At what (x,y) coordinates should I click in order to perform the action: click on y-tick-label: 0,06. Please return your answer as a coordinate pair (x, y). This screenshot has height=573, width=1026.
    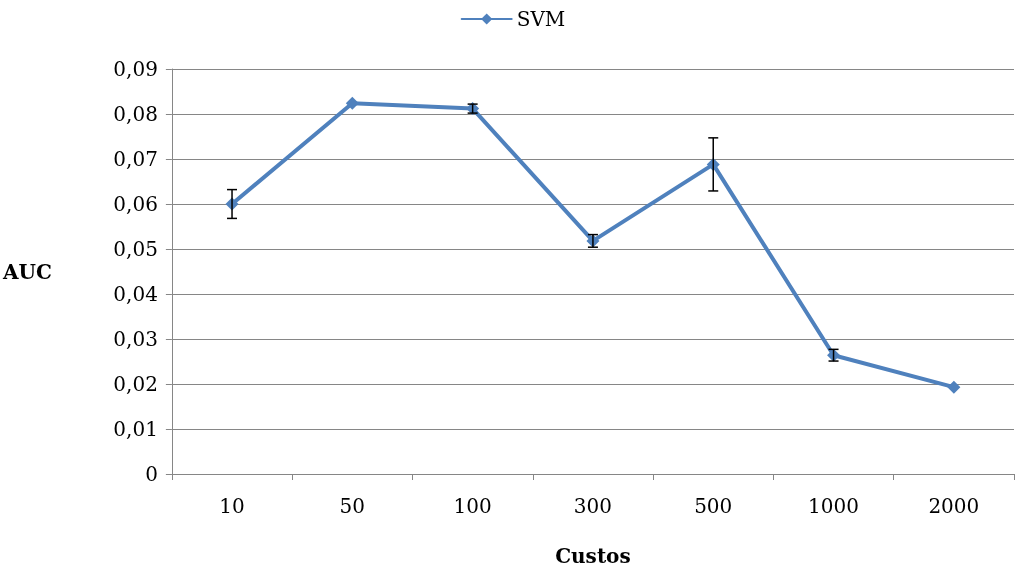
    Looking at the image, I should click on (135, 204).